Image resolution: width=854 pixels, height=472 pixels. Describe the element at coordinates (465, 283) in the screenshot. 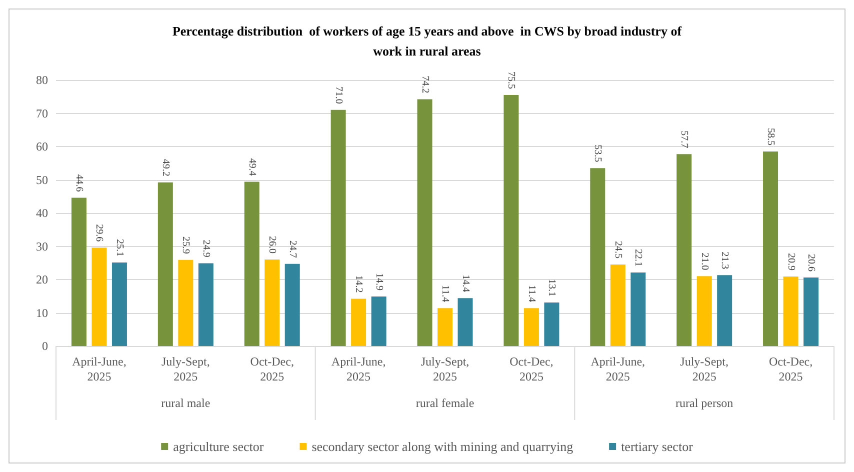

I see `data-label: 14.4` at that location.